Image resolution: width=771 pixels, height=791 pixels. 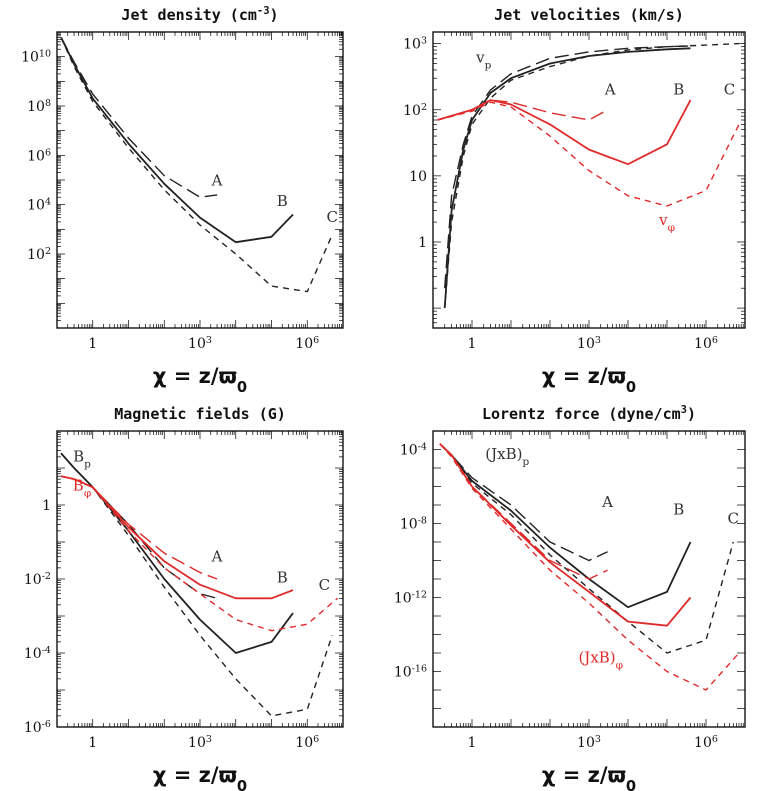 What do you see at coordinates (82, 487) in the screenshot?
I see `curve-annotation: Bφ` at bounding box center [82, 487].